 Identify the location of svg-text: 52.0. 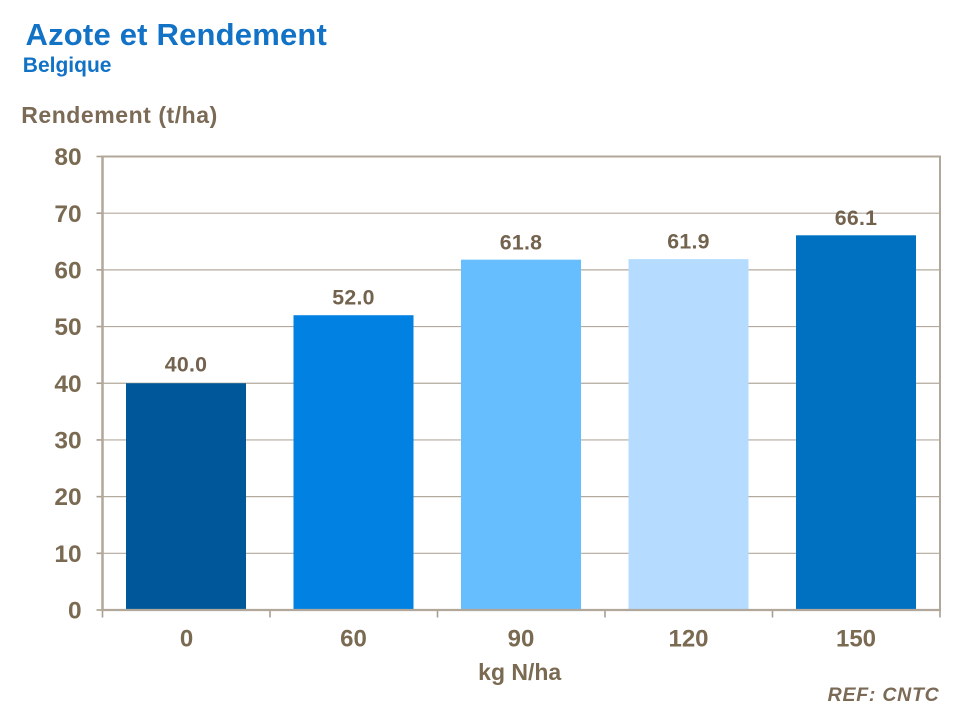
(353, 297).